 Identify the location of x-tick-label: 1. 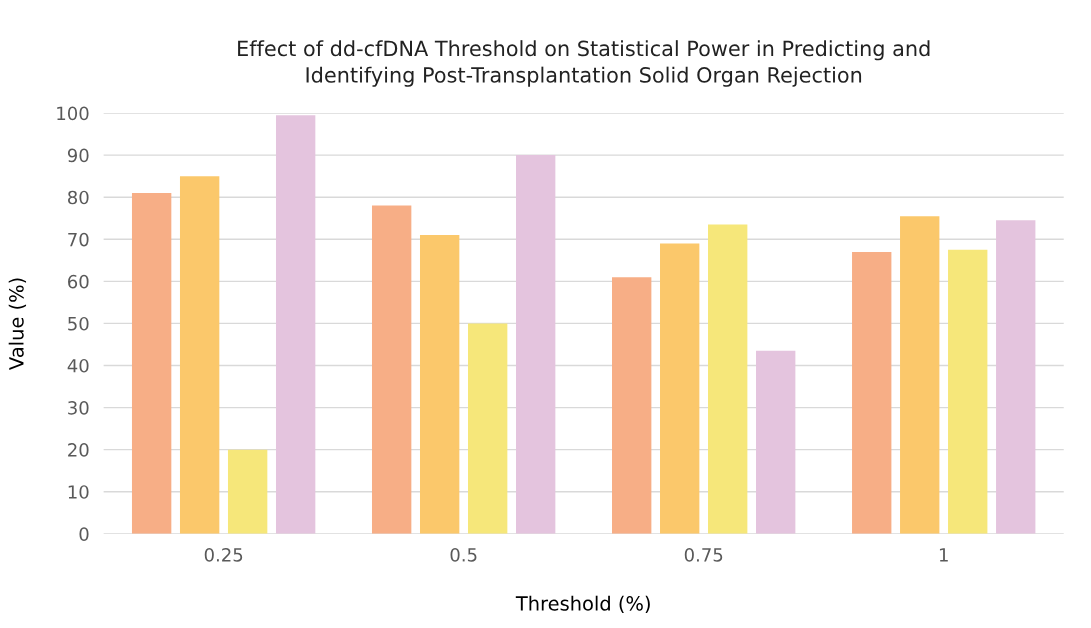
(943, 555).